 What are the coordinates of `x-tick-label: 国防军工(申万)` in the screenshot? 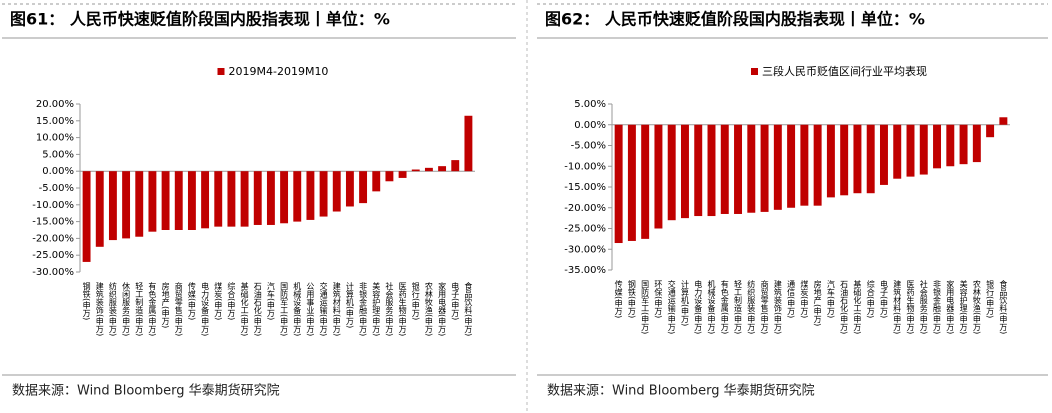 It's located at (284, 309).